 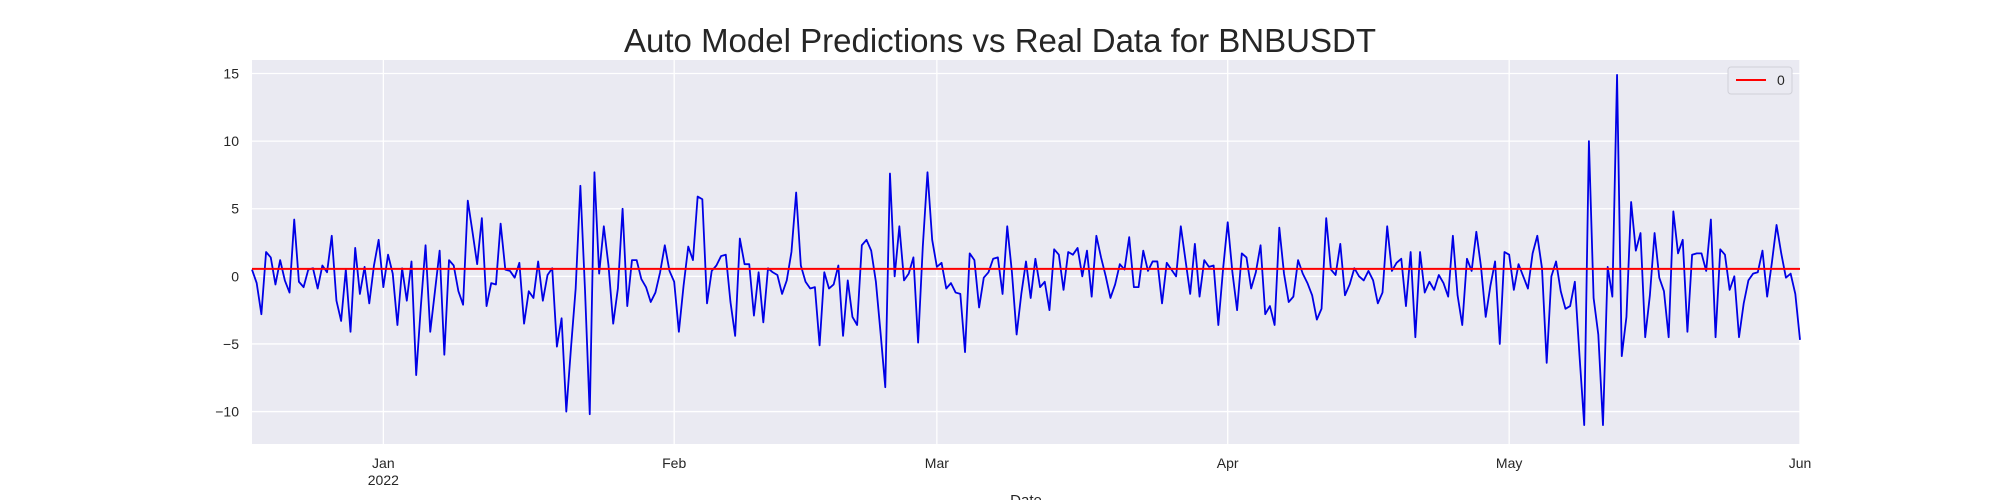 I want to click on x-tick-label: May, so click(x=1509, y=463).